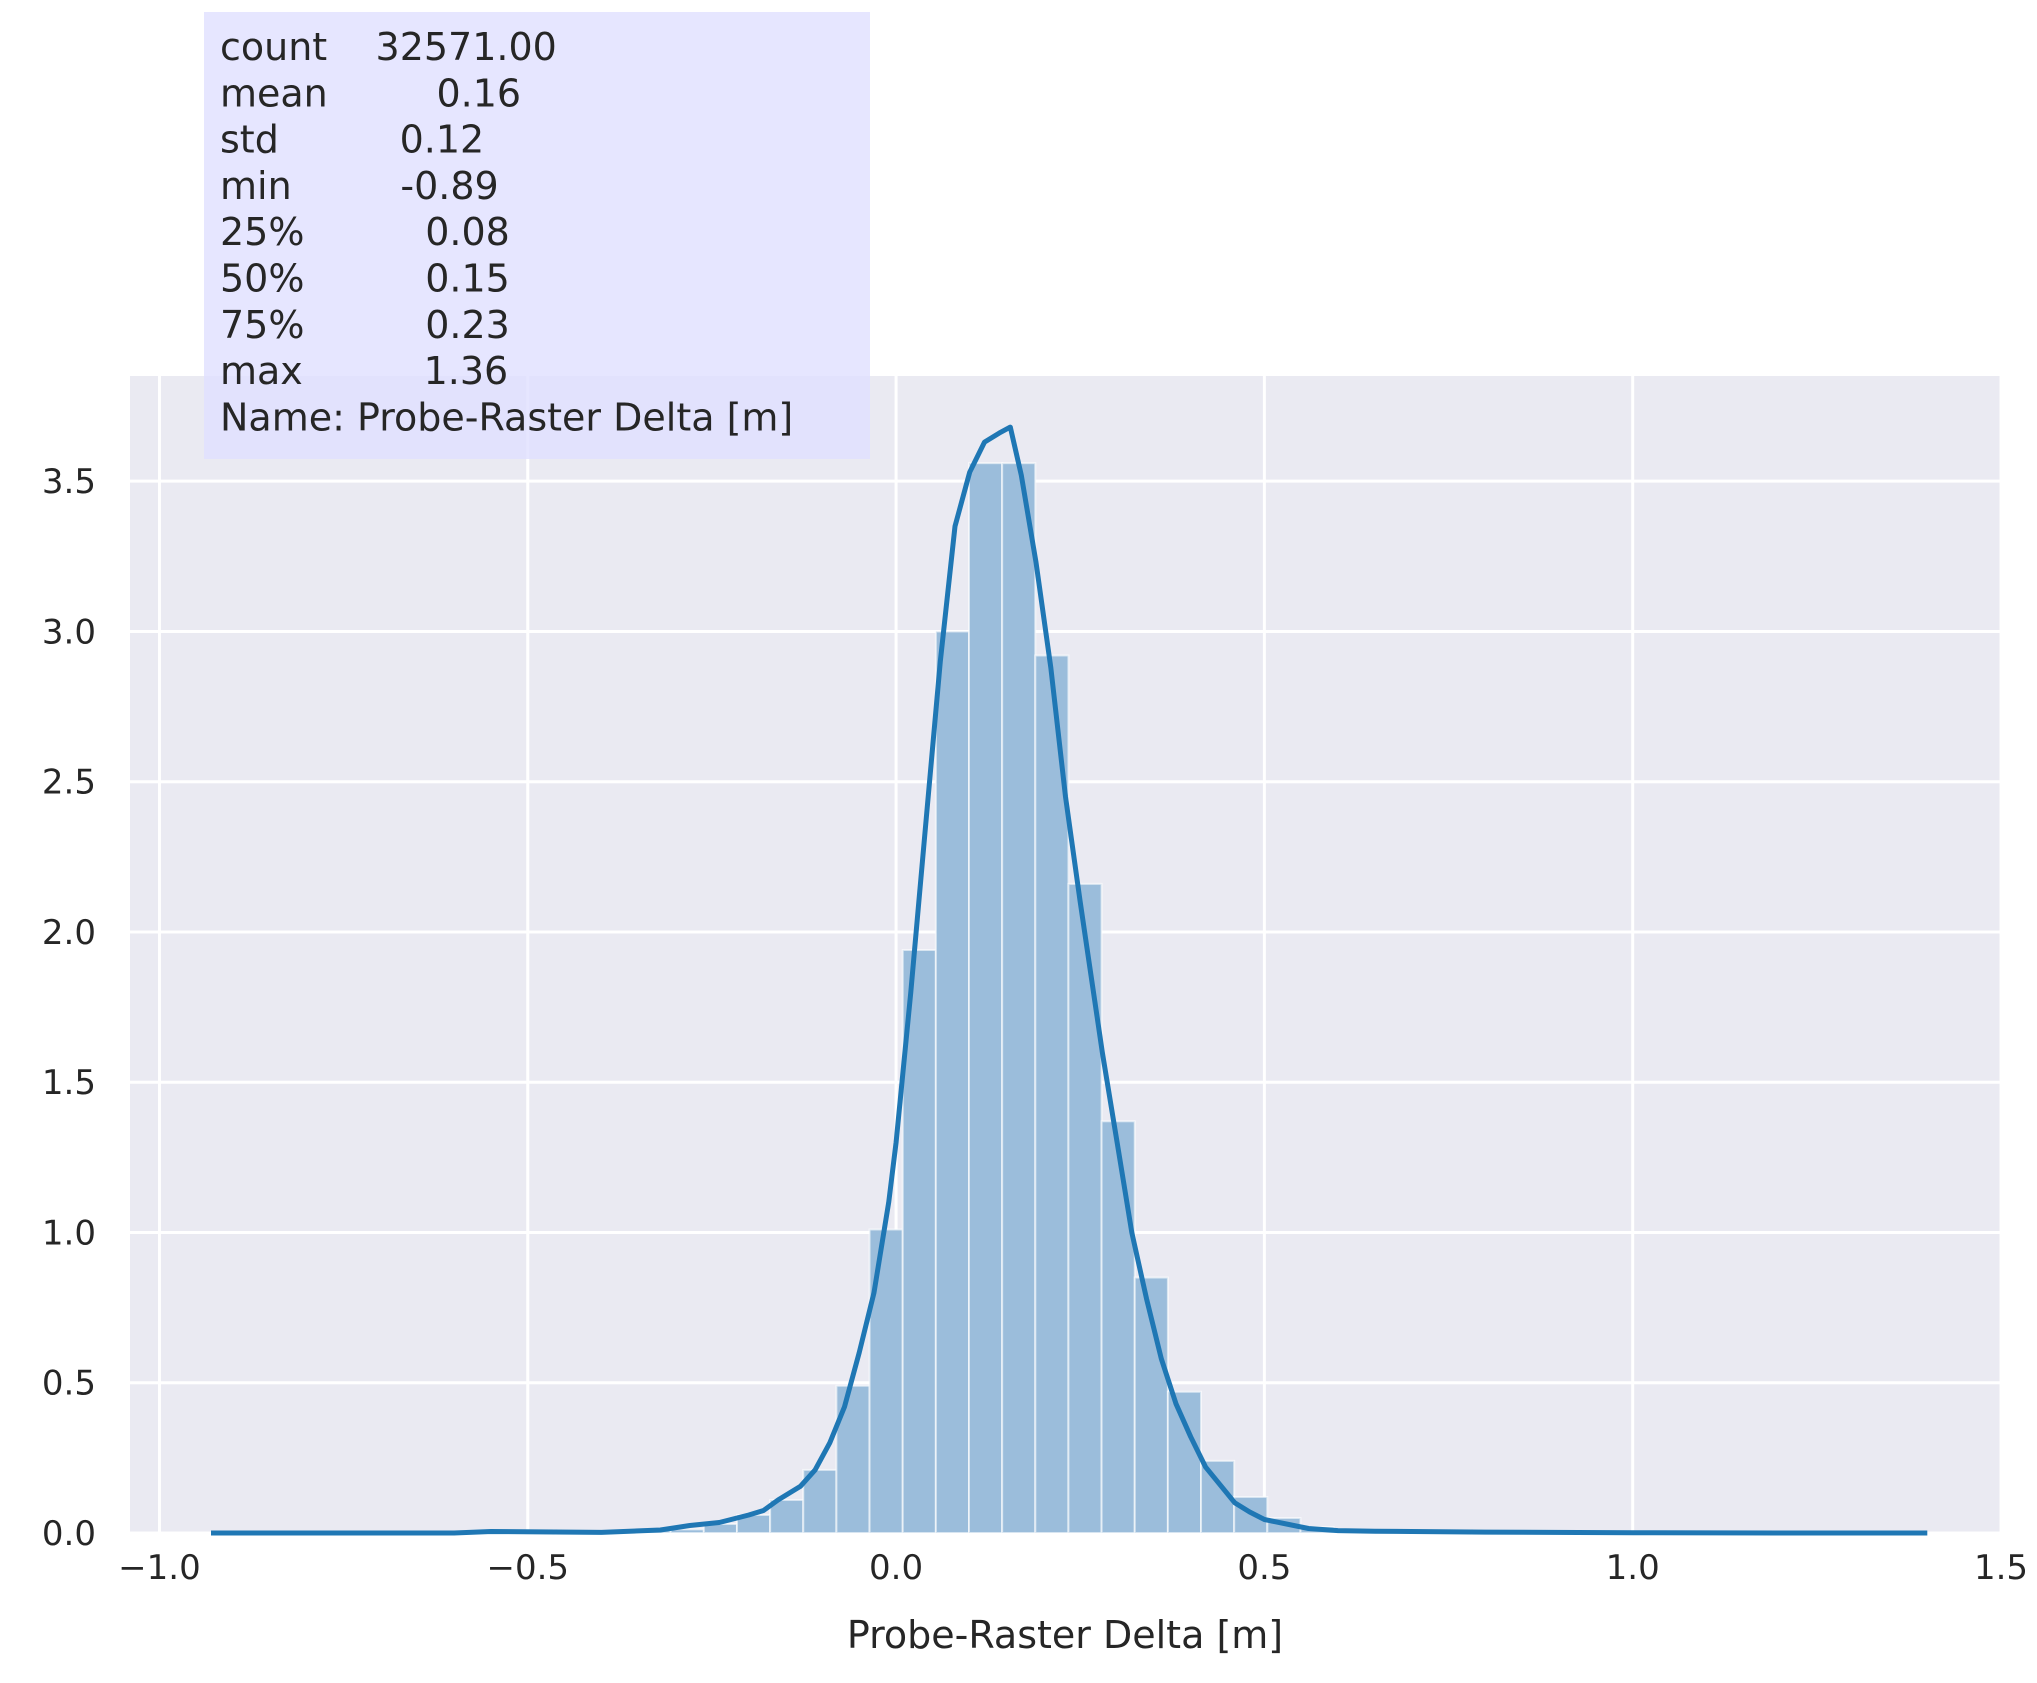 The image size is (2037, 1683). What do you see at coordinates (896, 1568) in the screenshot?
I see `x-tick-label: 0.0` at bounding box center [896, 1568].